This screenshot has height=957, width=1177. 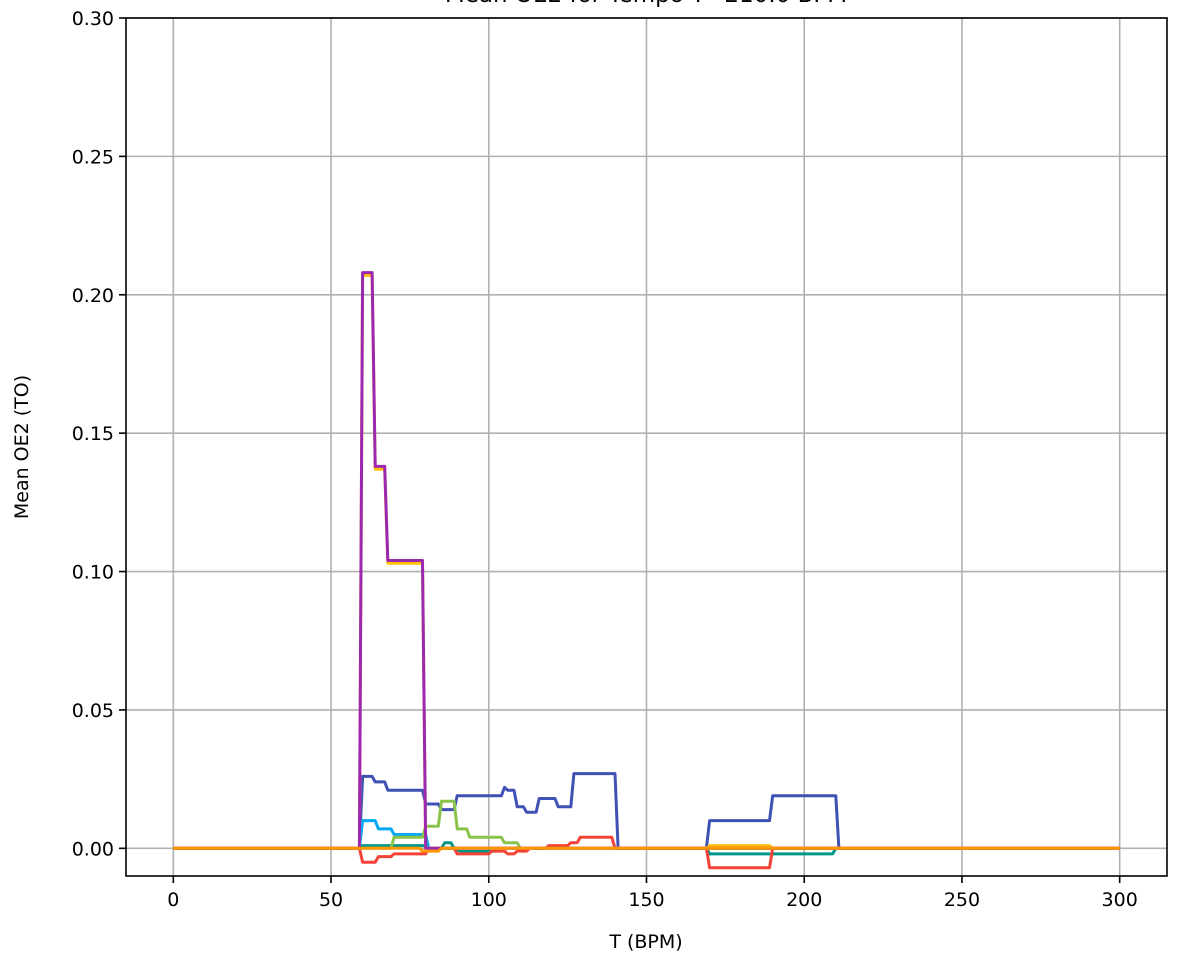 I want to click on y-tick-label: 0.30, so click(x=93, y=19).